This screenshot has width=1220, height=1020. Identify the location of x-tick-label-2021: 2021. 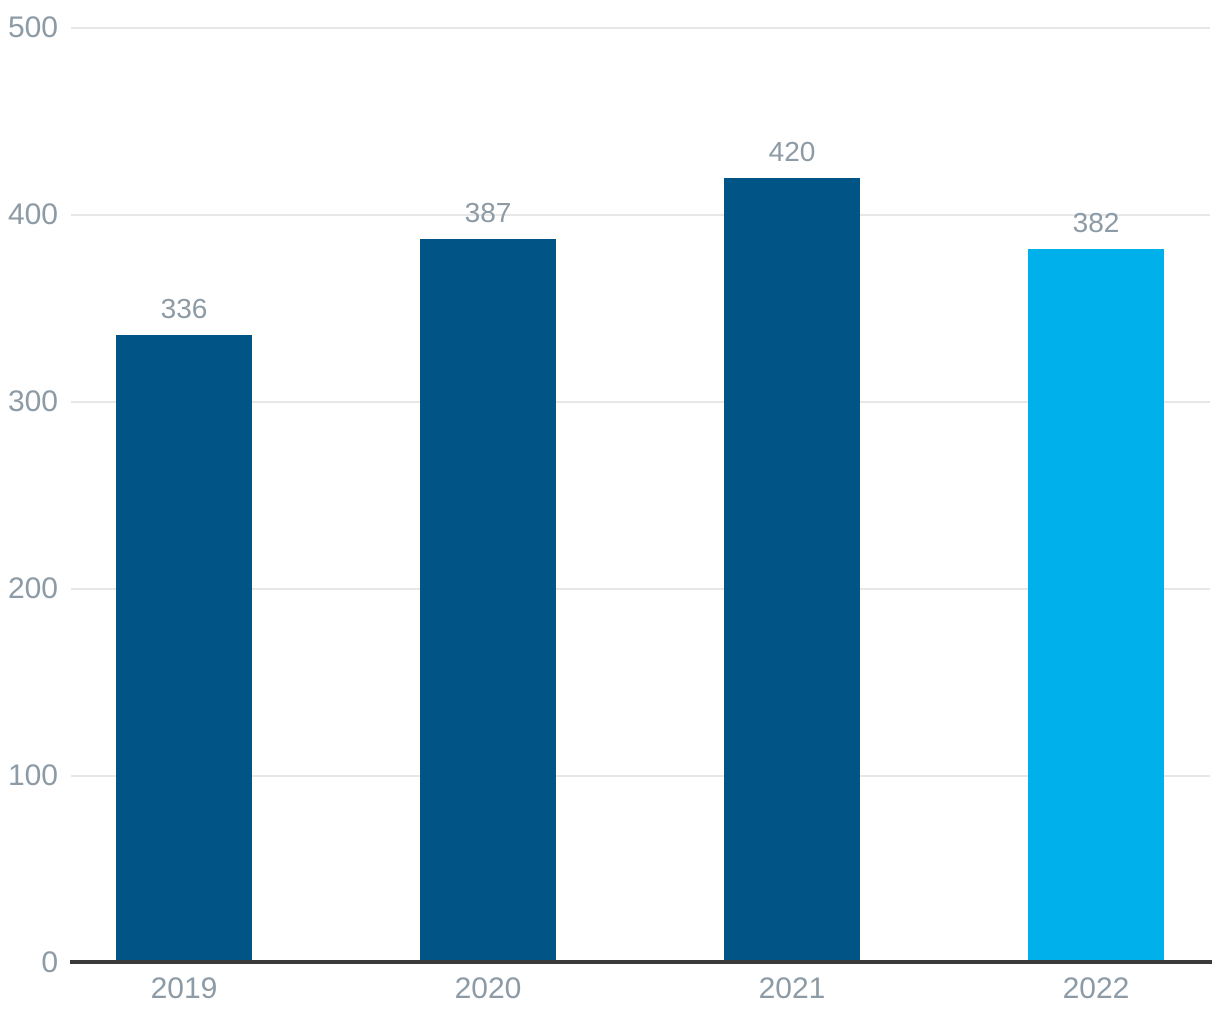
(792, 988).